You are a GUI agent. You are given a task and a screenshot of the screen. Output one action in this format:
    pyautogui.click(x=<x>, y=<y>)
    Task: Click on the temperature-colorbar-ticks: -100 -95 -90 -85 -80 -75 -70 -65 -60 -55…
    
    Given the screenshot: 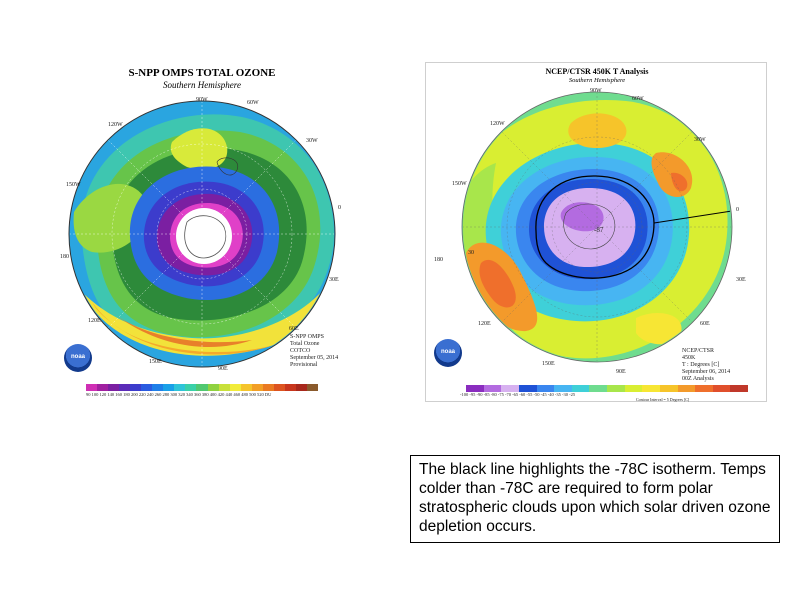 What is the action you would take?
    pyautogui.click(x=518, y=394)
    